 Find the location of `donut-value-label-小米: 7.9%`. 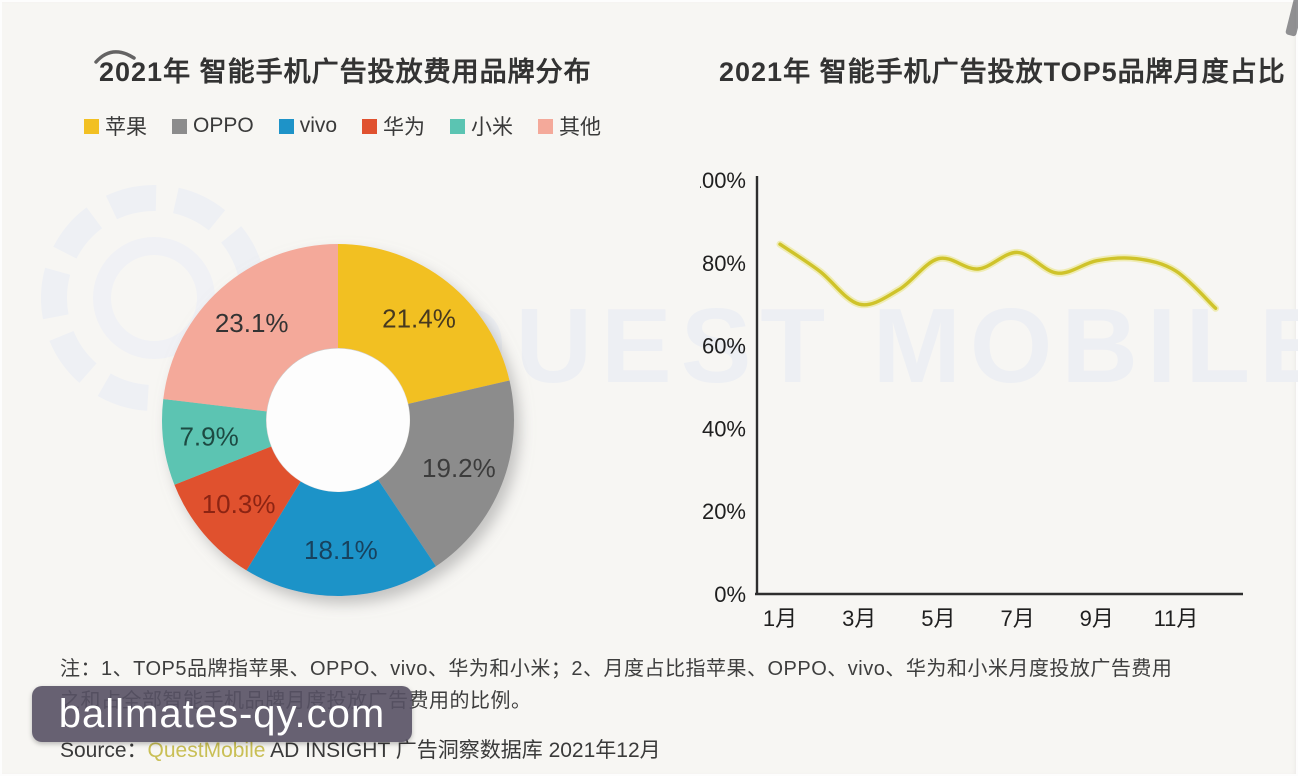

donut-value-label-小米: 7.9% is located at coordinates (208, 437).